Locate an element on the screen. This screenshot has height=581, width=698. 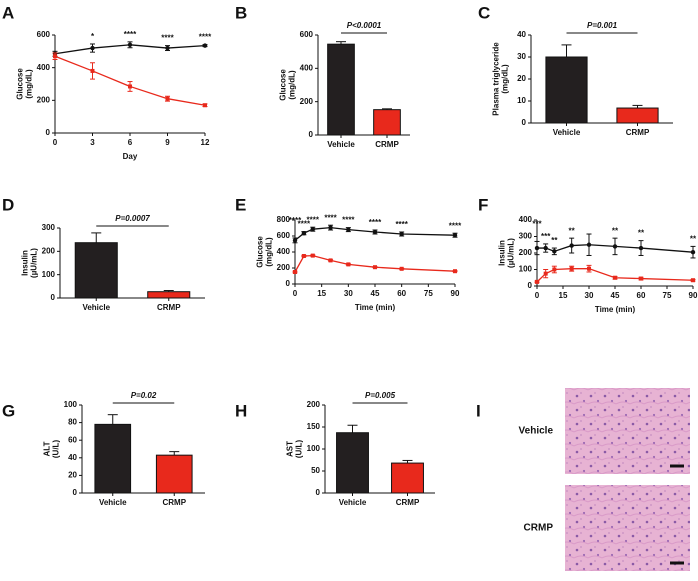
y-tick-label: 300 is located at coordinates (49, 227).